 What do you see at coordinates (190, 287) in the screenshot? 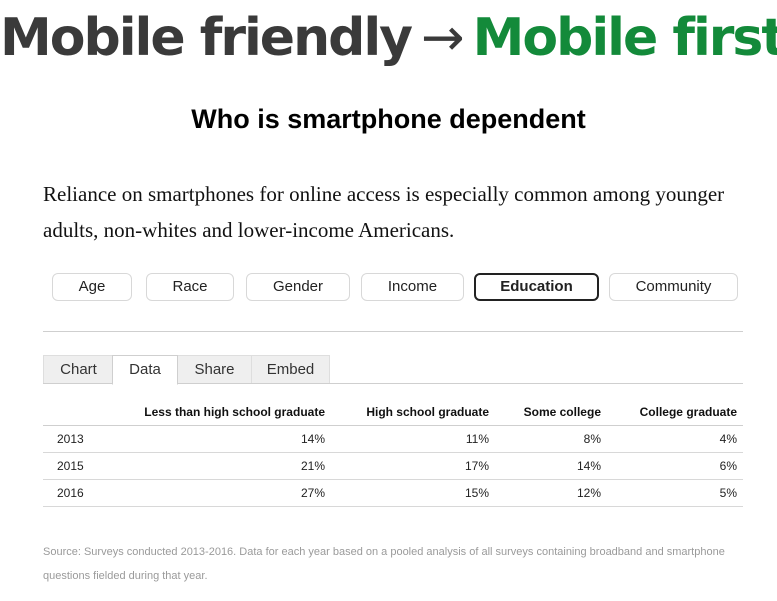
I see `segment-race: Race` at bounding box center [190, 287].